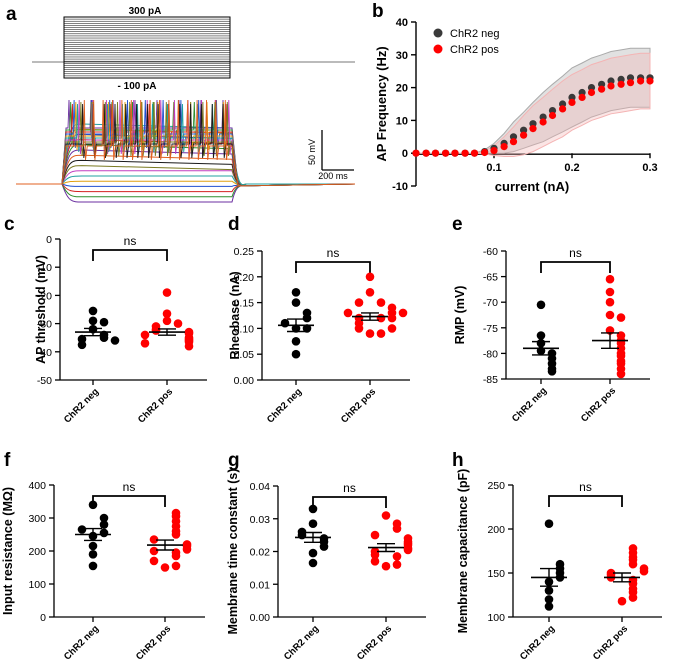  I want to click on b-y-tick-label: 10, so click(402, 121).